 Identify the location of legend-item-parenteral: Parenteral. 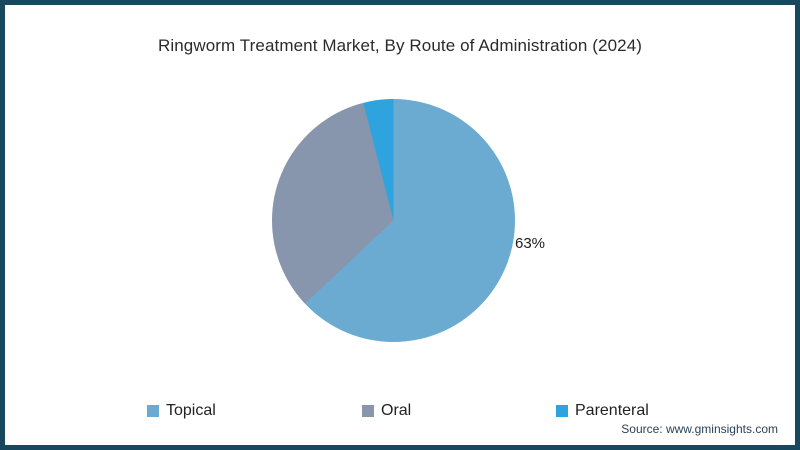
(602, 411).